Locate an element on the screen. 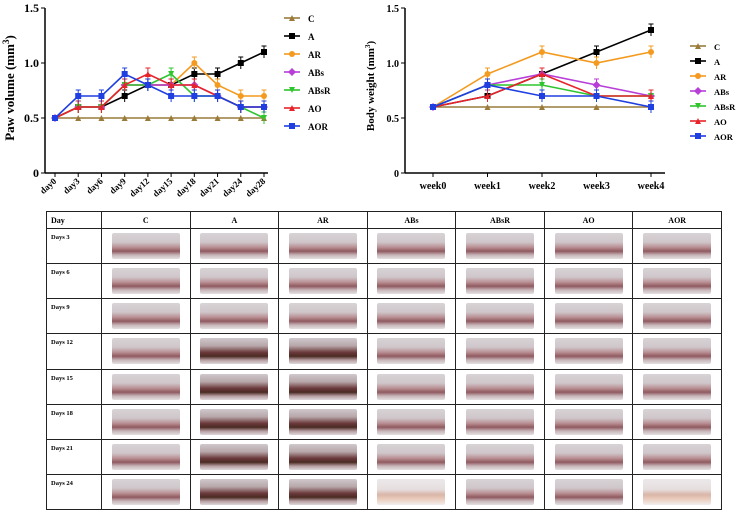  chart2-legend-label-ABsR: ABsR is located at coordinates (725, 107).